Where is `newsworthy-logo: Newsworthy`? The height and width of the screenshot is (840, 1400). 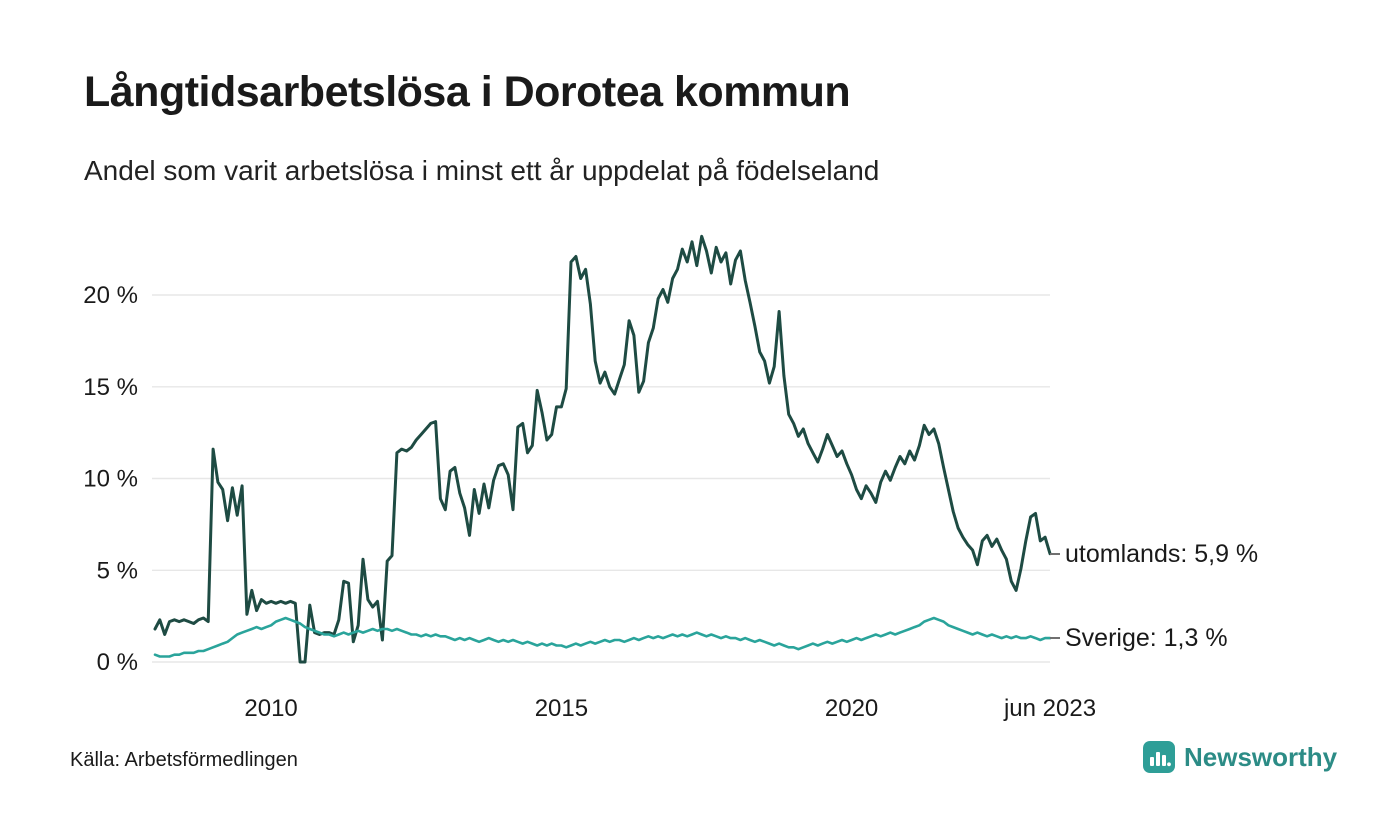
newsworthy-logo: Newsworthy is located at coordinates (1240, 757).